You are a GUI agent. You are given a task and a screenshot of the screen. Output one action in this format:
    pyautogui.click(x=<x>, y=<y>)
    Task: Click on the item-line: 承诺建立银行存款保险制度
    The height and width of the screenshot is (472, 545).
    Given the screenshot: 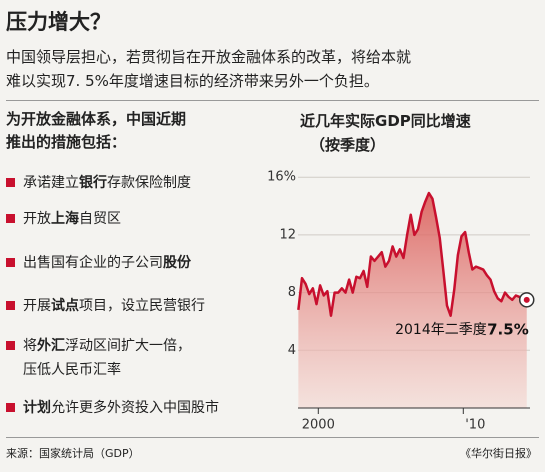 What is the action you would take?
    pyautogui.click(x=98, y=183)
    